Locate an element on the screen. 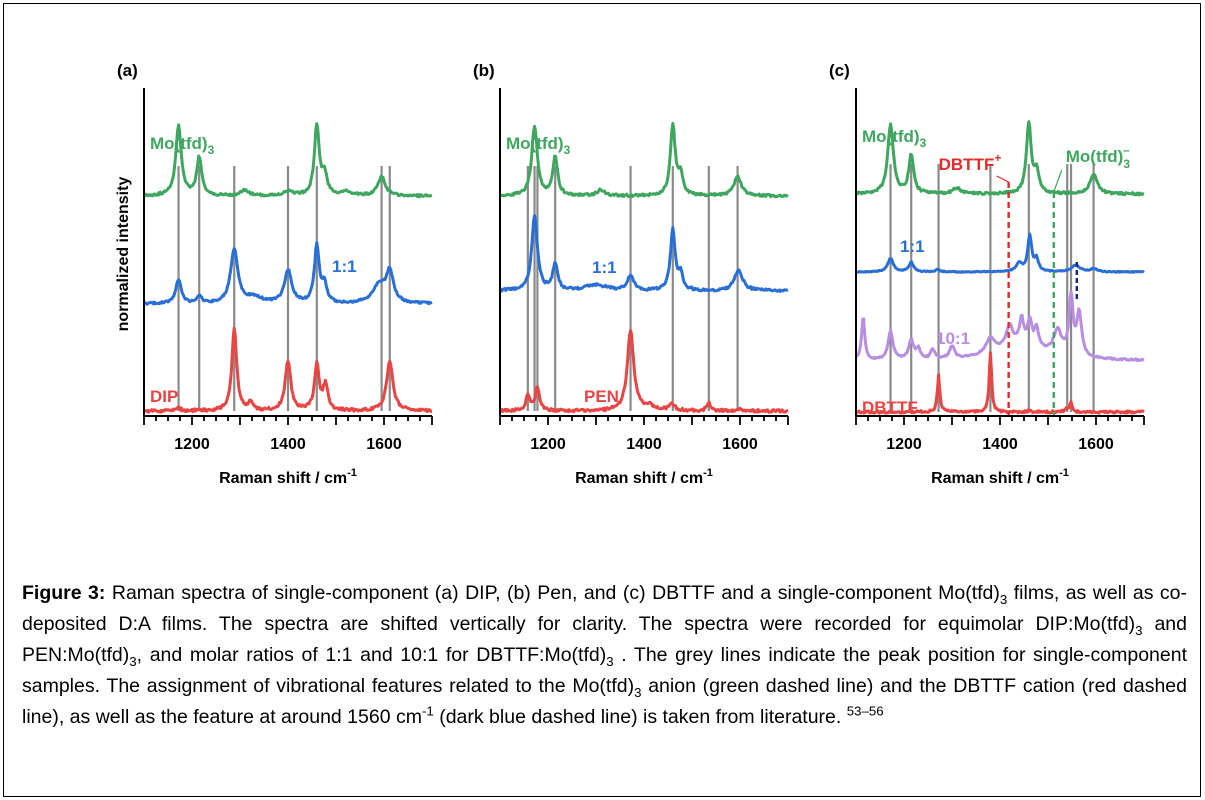  caption-sup-11: -1 is located at coordinates (427, 711).